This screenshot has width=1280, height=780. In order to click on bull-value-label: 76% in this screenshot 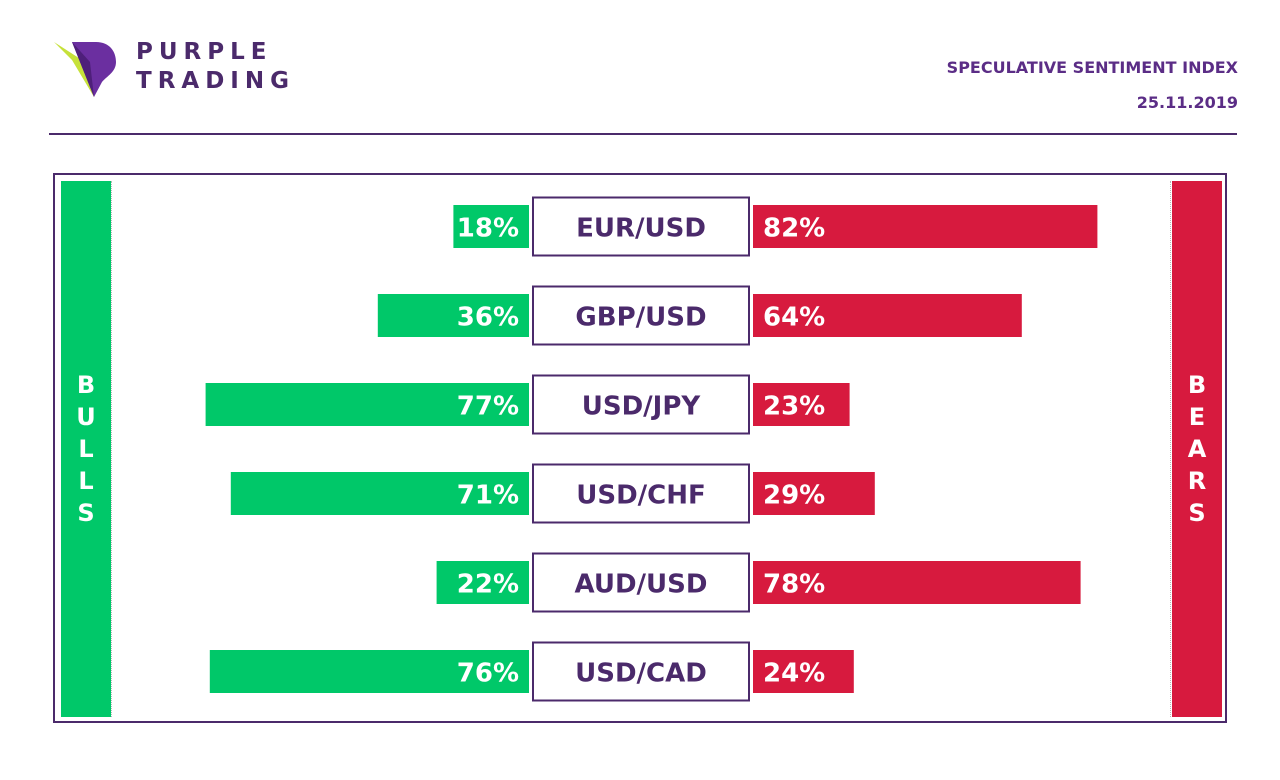, I will do `click(488, 674)`.